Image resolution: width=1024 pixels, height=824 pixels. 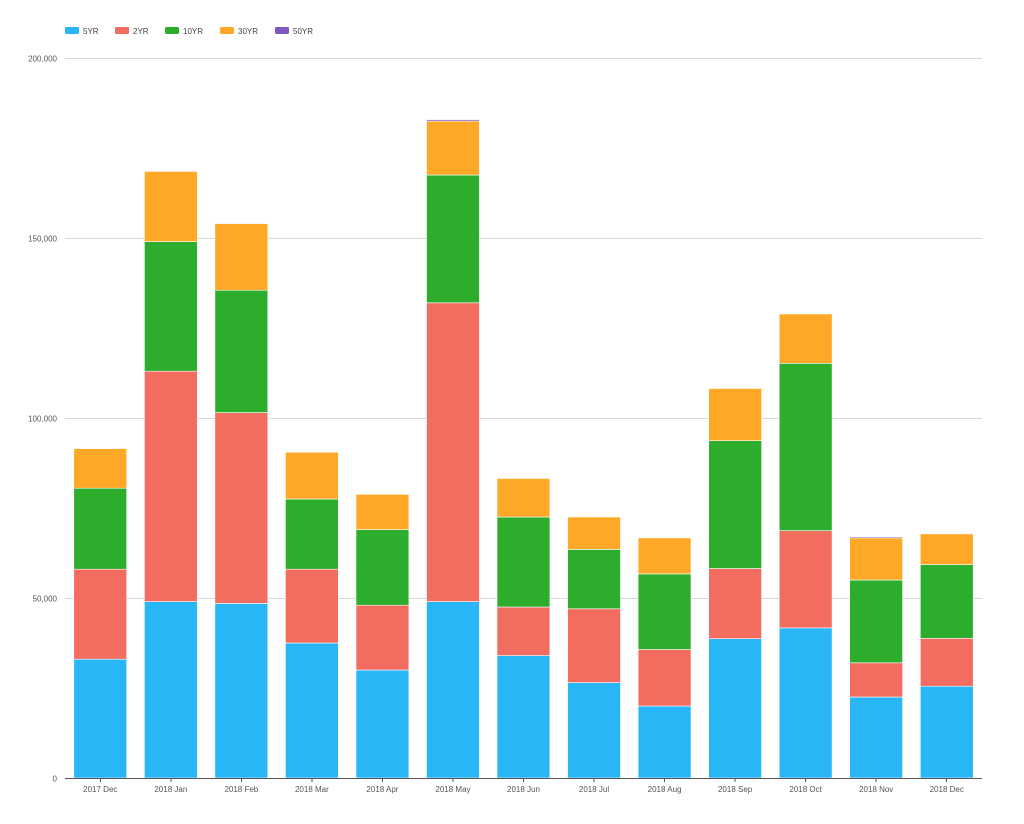 I want to click on legend-item-2yr: 2YR, so click(x=132, y=31).